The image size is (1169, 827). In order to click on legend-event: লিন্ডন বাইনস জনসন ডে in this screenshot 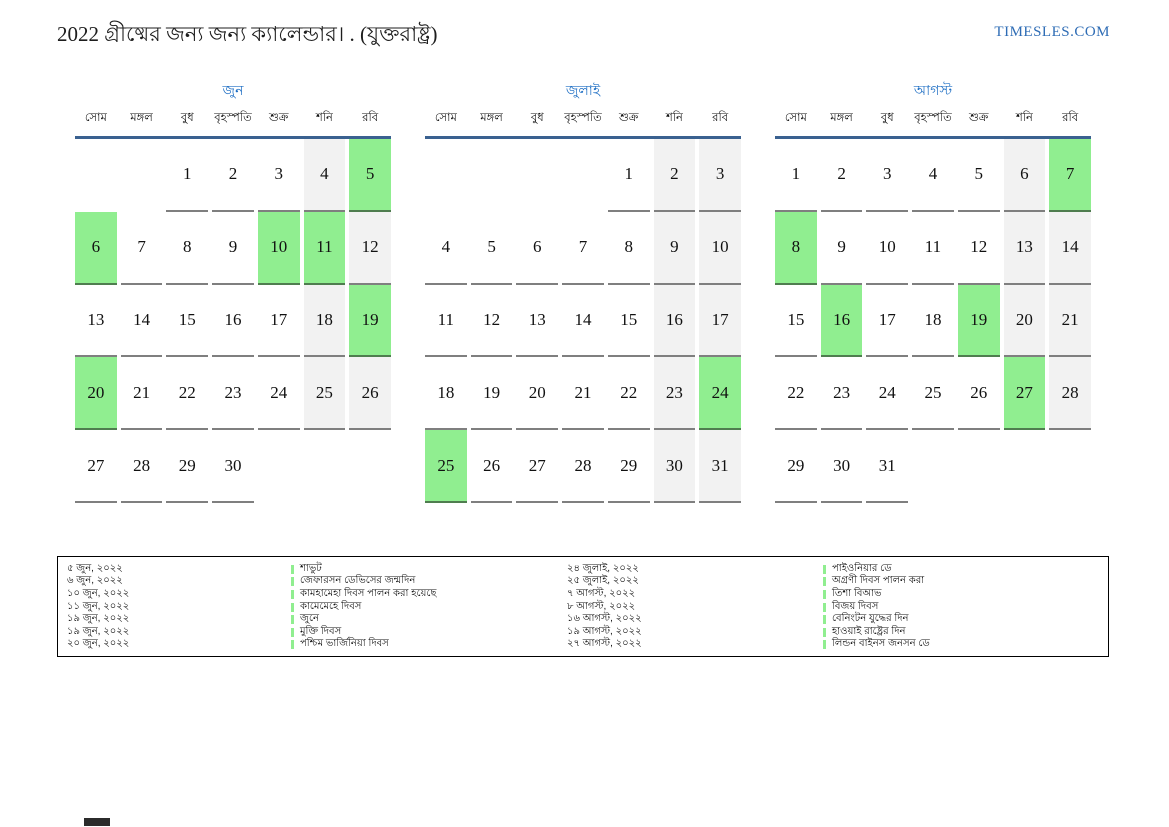, I will do `click(881, 644)`.